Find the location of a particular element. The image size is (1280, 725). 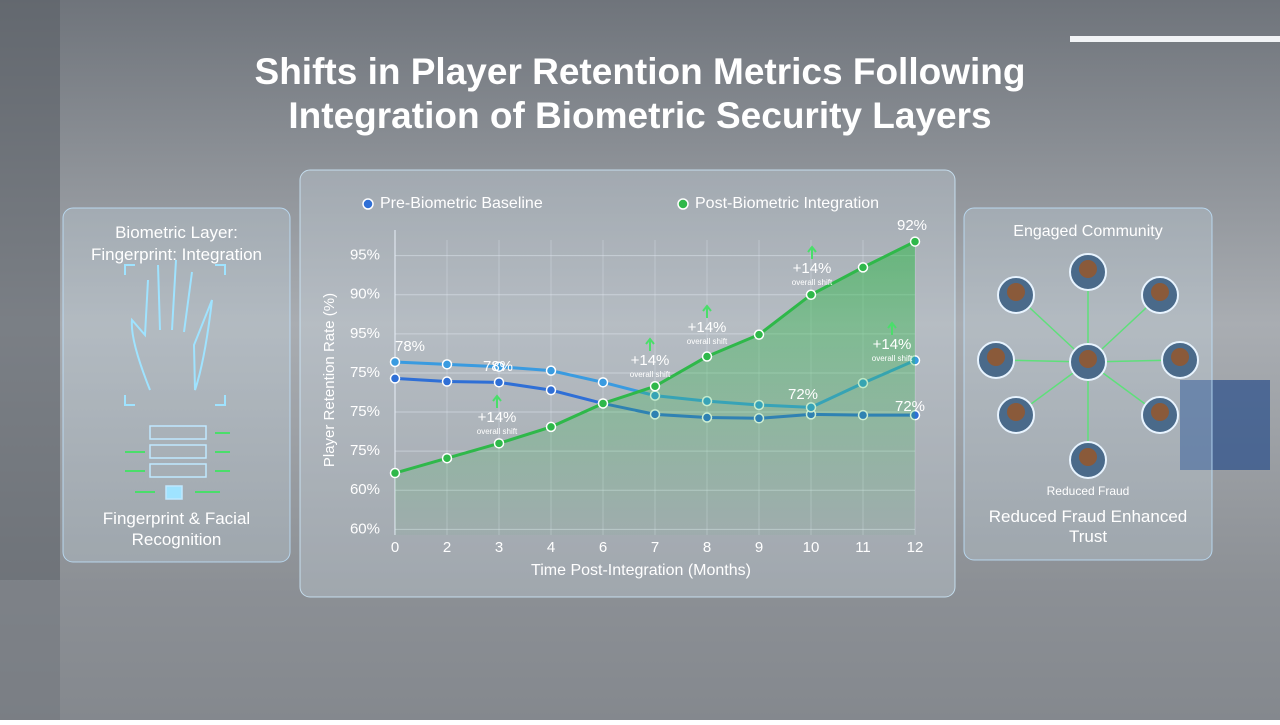

right-panel-label: Reduced Fraud is located at coordinates (1088, 491).